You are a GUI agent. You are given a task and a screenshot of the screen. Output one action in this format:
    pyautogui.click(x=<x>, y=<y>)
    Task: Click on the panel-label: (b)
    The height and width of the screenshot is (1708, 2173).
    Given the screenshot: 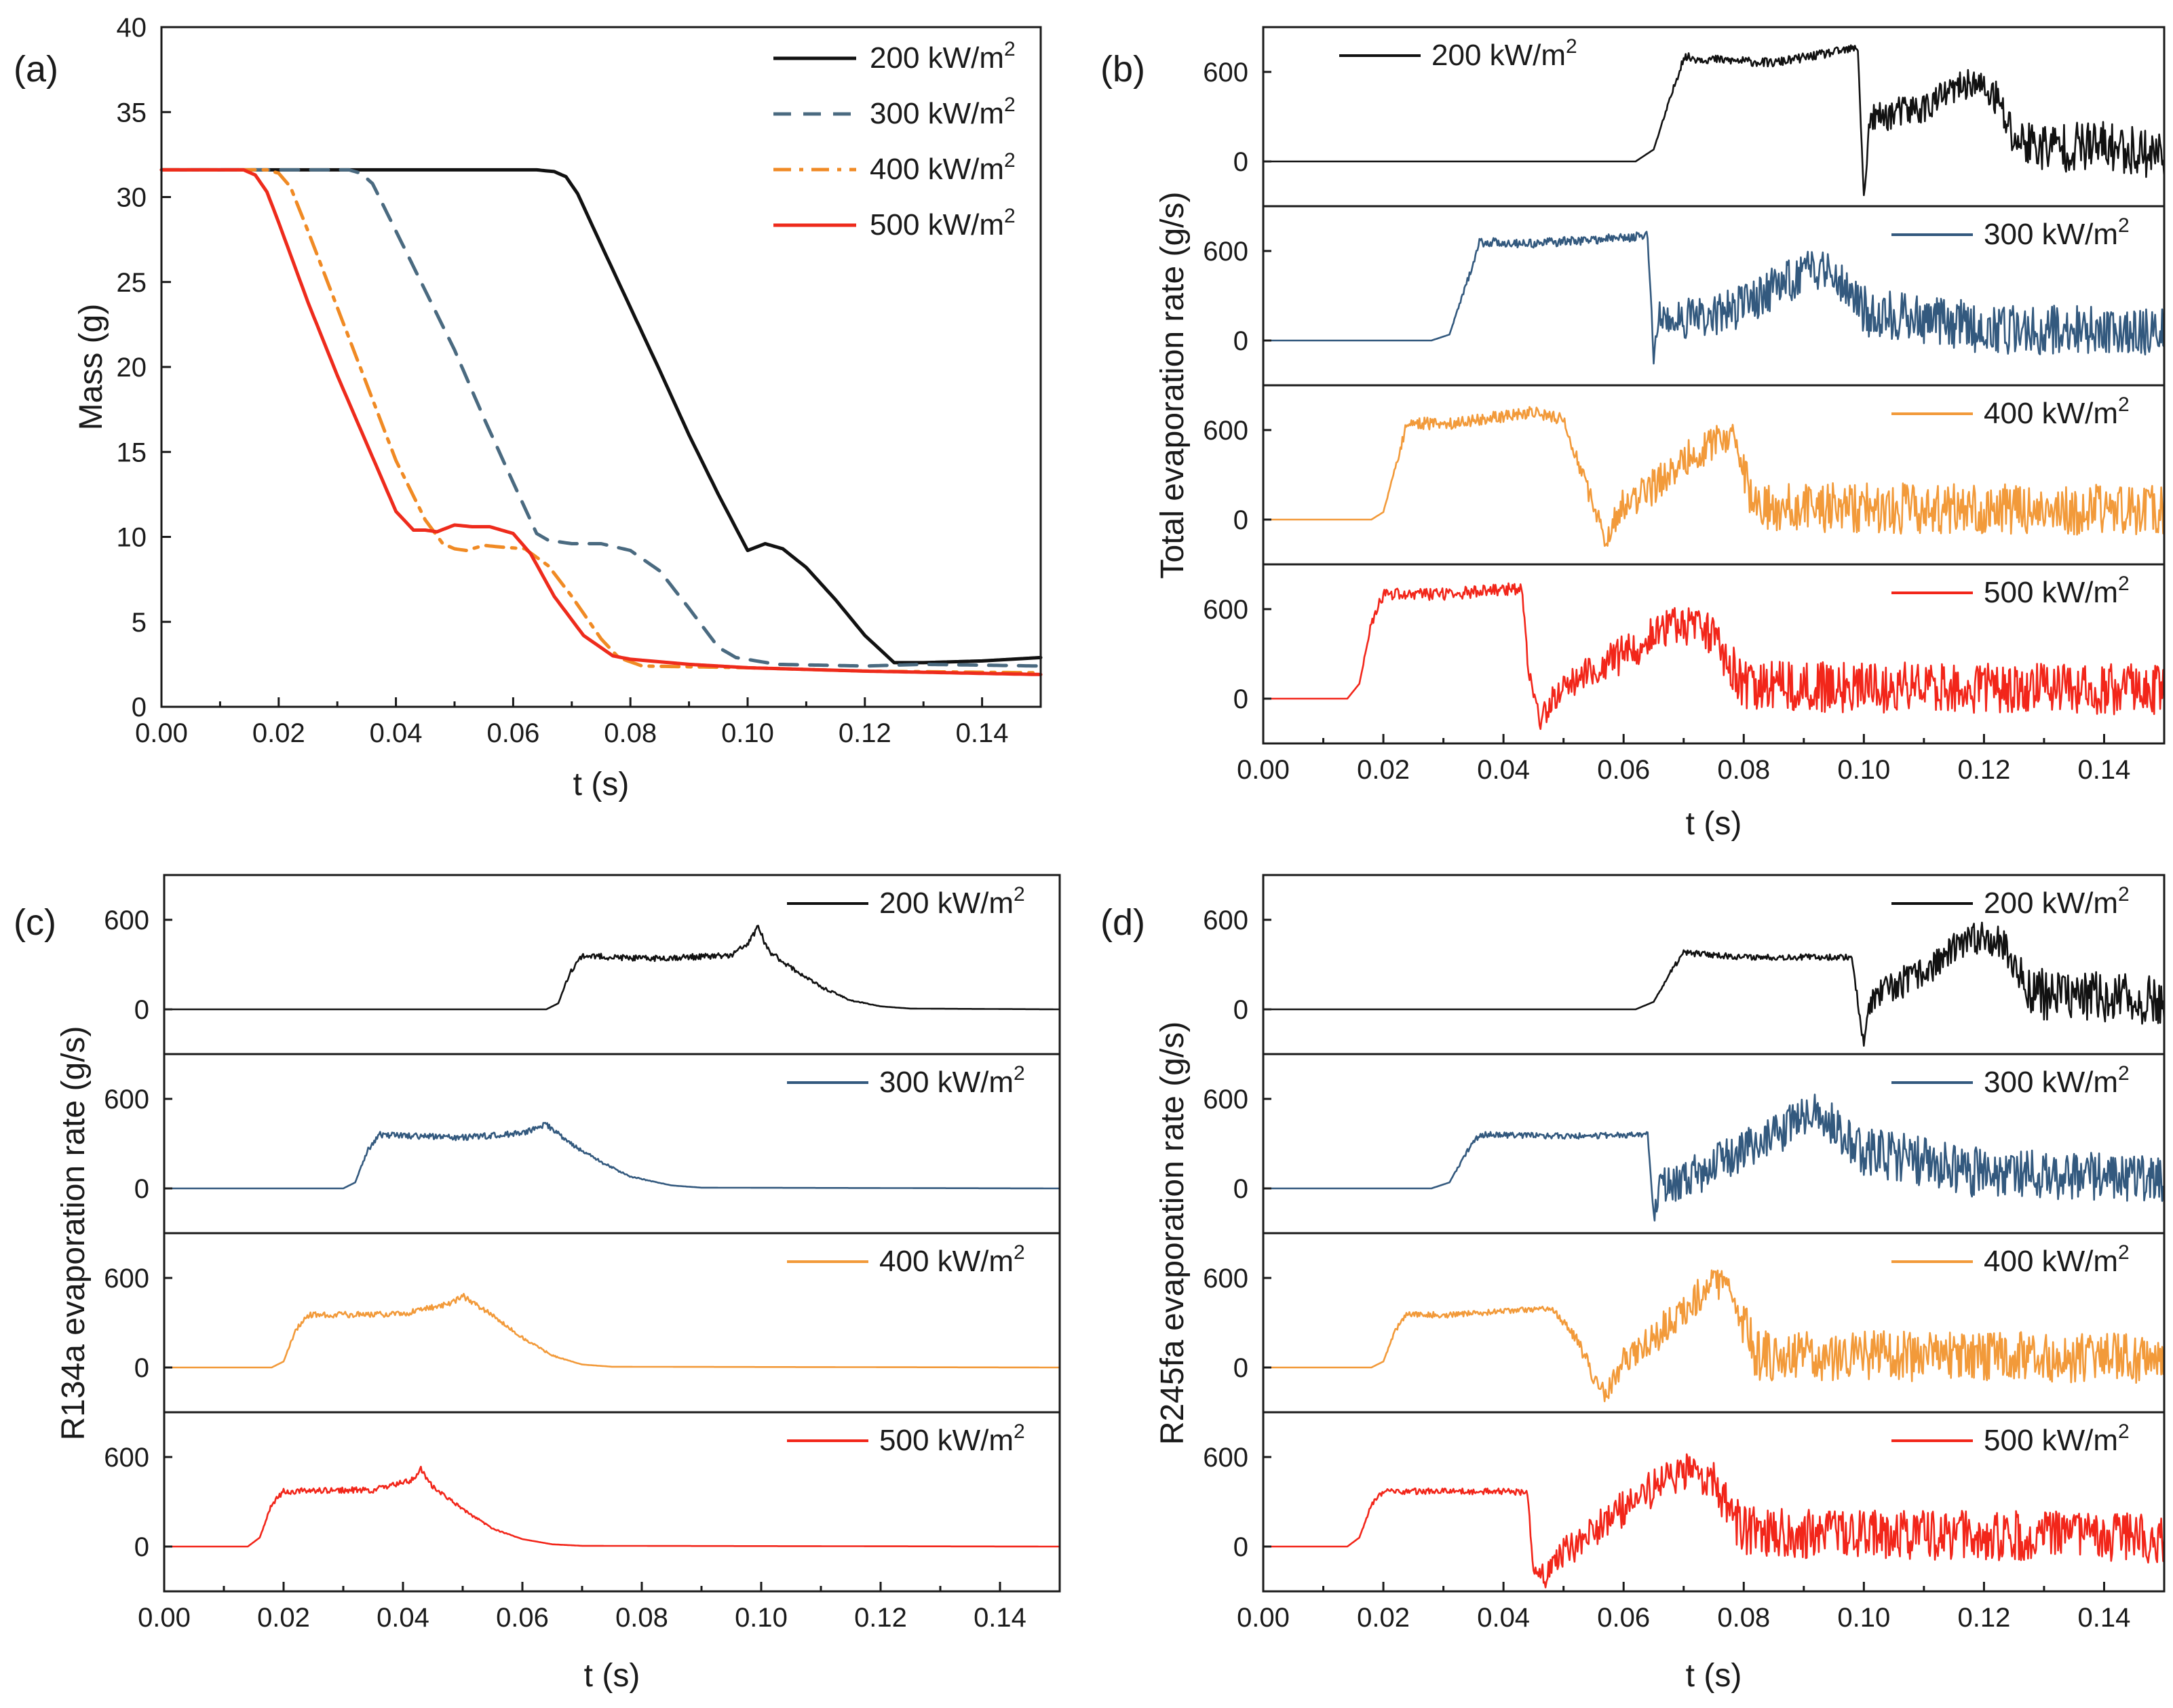 What is the action you would take?
    pyautogui.click(x=1122, y=69)
    